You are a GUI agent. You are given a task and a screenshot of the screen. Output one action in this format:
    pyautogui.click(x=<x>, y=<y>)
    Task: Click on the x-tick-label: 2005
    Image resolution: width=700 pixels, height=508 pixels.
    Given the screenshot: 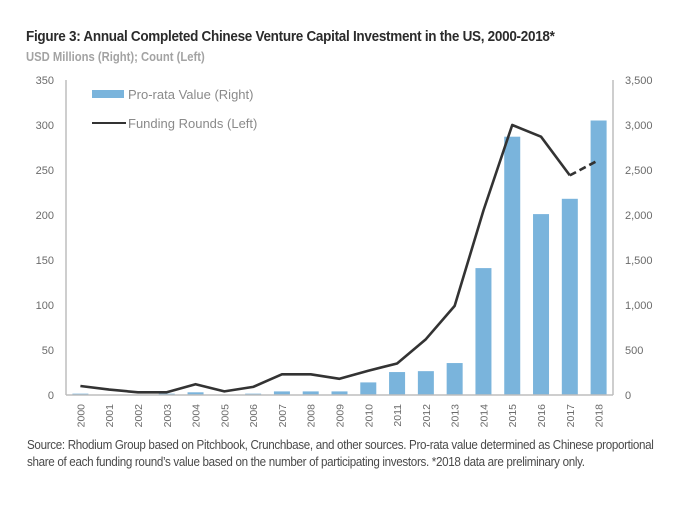 What is the action you would take?
    pyautogui.click(x=225, y=416)
    